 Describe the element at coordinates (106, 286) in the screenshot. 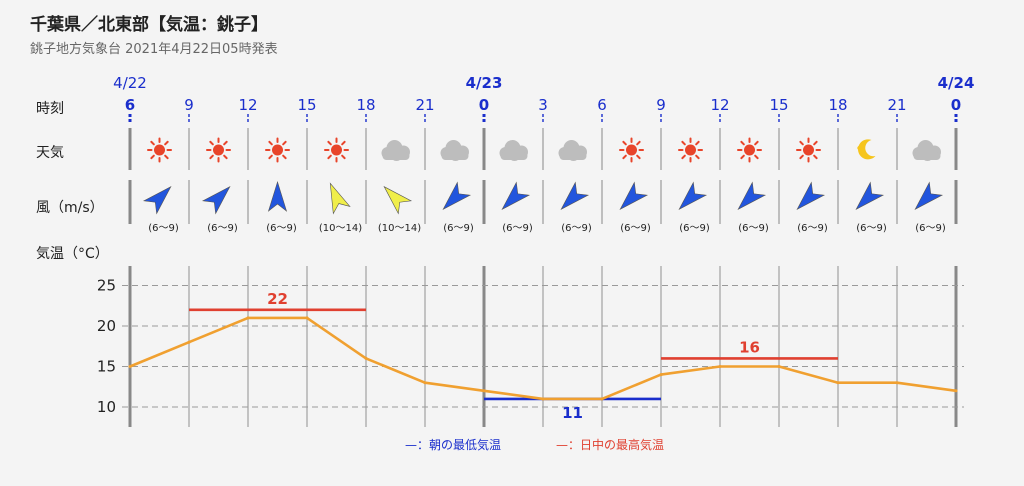

I see `y-tick-label: 25` at that location.